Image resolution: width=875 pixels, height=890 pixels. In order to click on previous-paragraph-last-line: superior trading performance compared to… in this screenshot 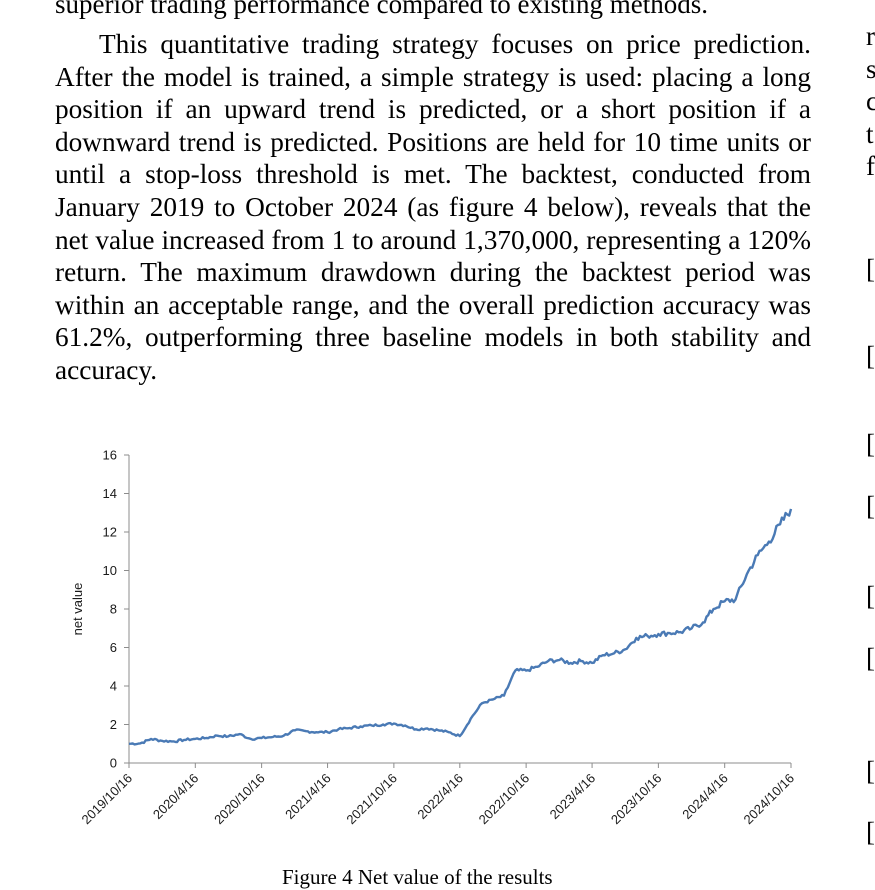, I will do `click(382, 9)`.